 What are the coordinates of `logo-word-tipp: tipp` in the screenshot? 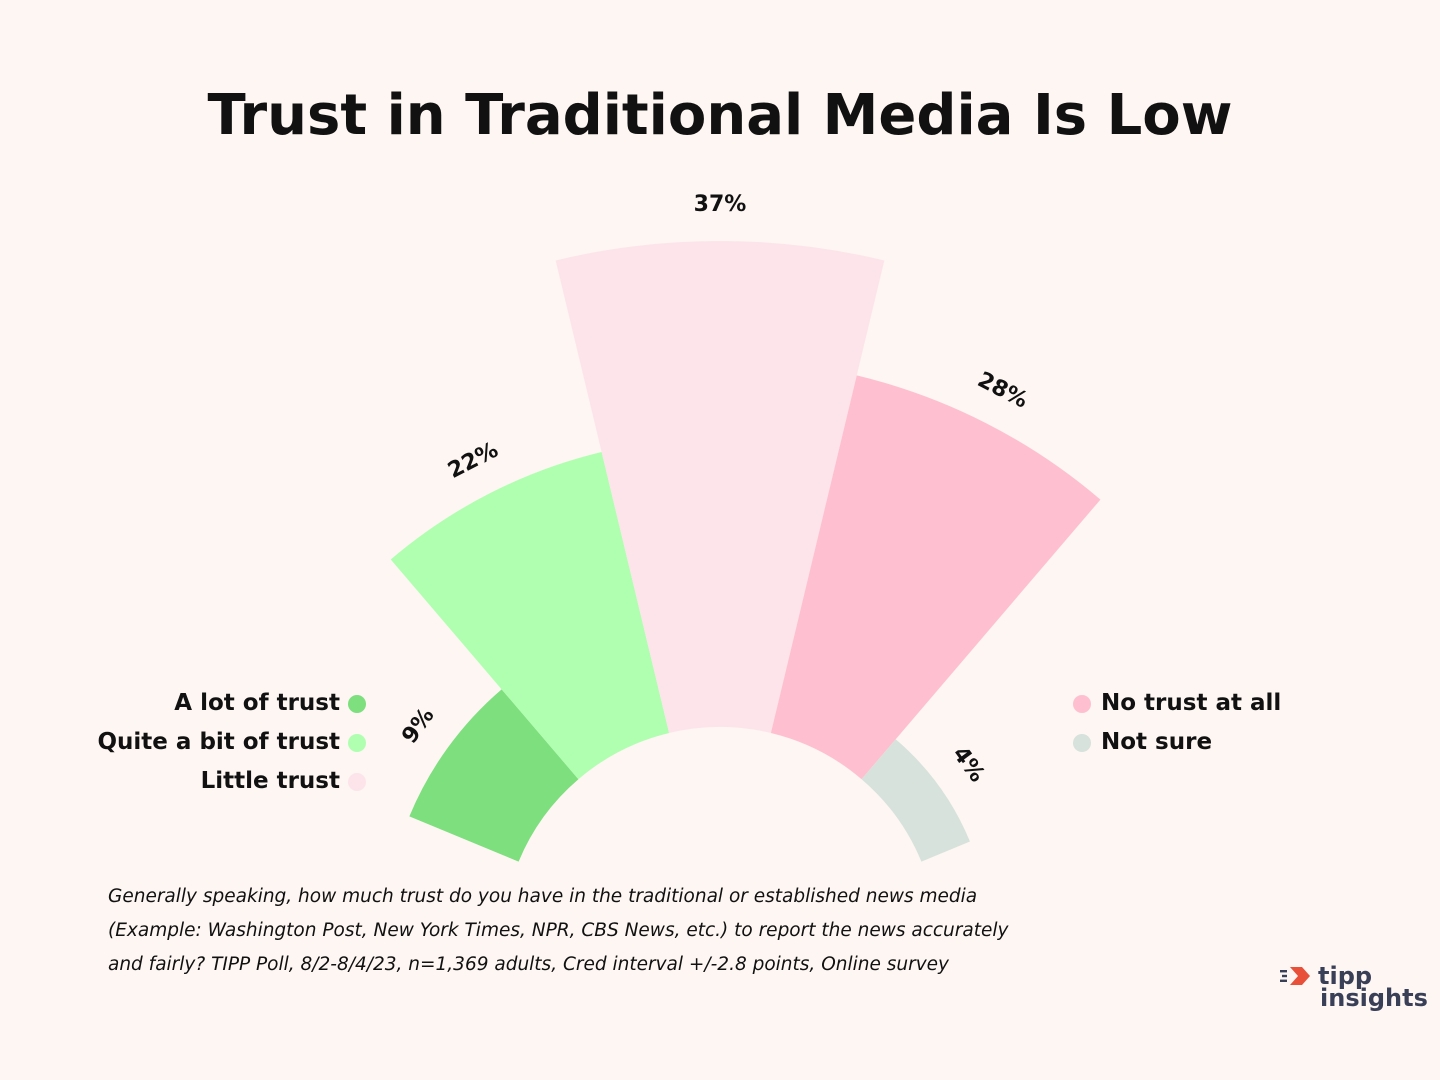 It's located at (1345, 976).